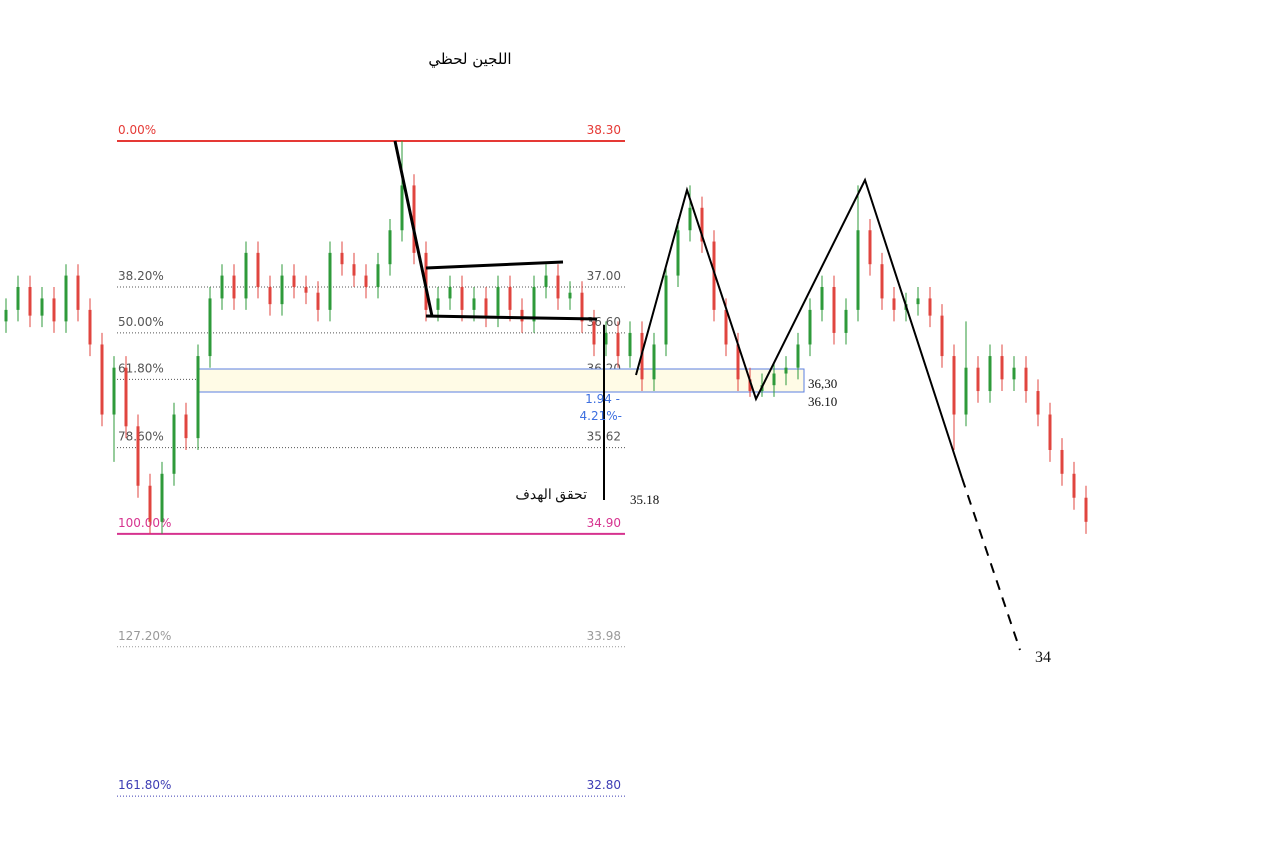 The image size is (1266, 848). Describe the element at coordinates (141, 276) in the screenshot. I see `fib-ratio: 38.20%` at that location.